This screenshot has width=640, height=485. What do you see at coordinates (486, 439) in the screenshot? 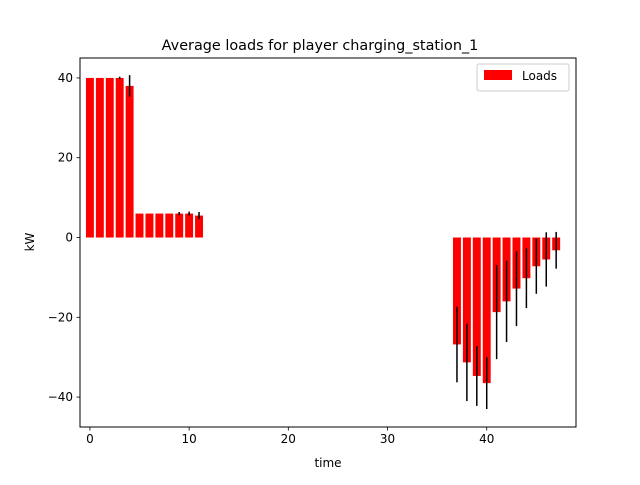
I see `x-tick-label: 40` at bounding box center [486, 439].